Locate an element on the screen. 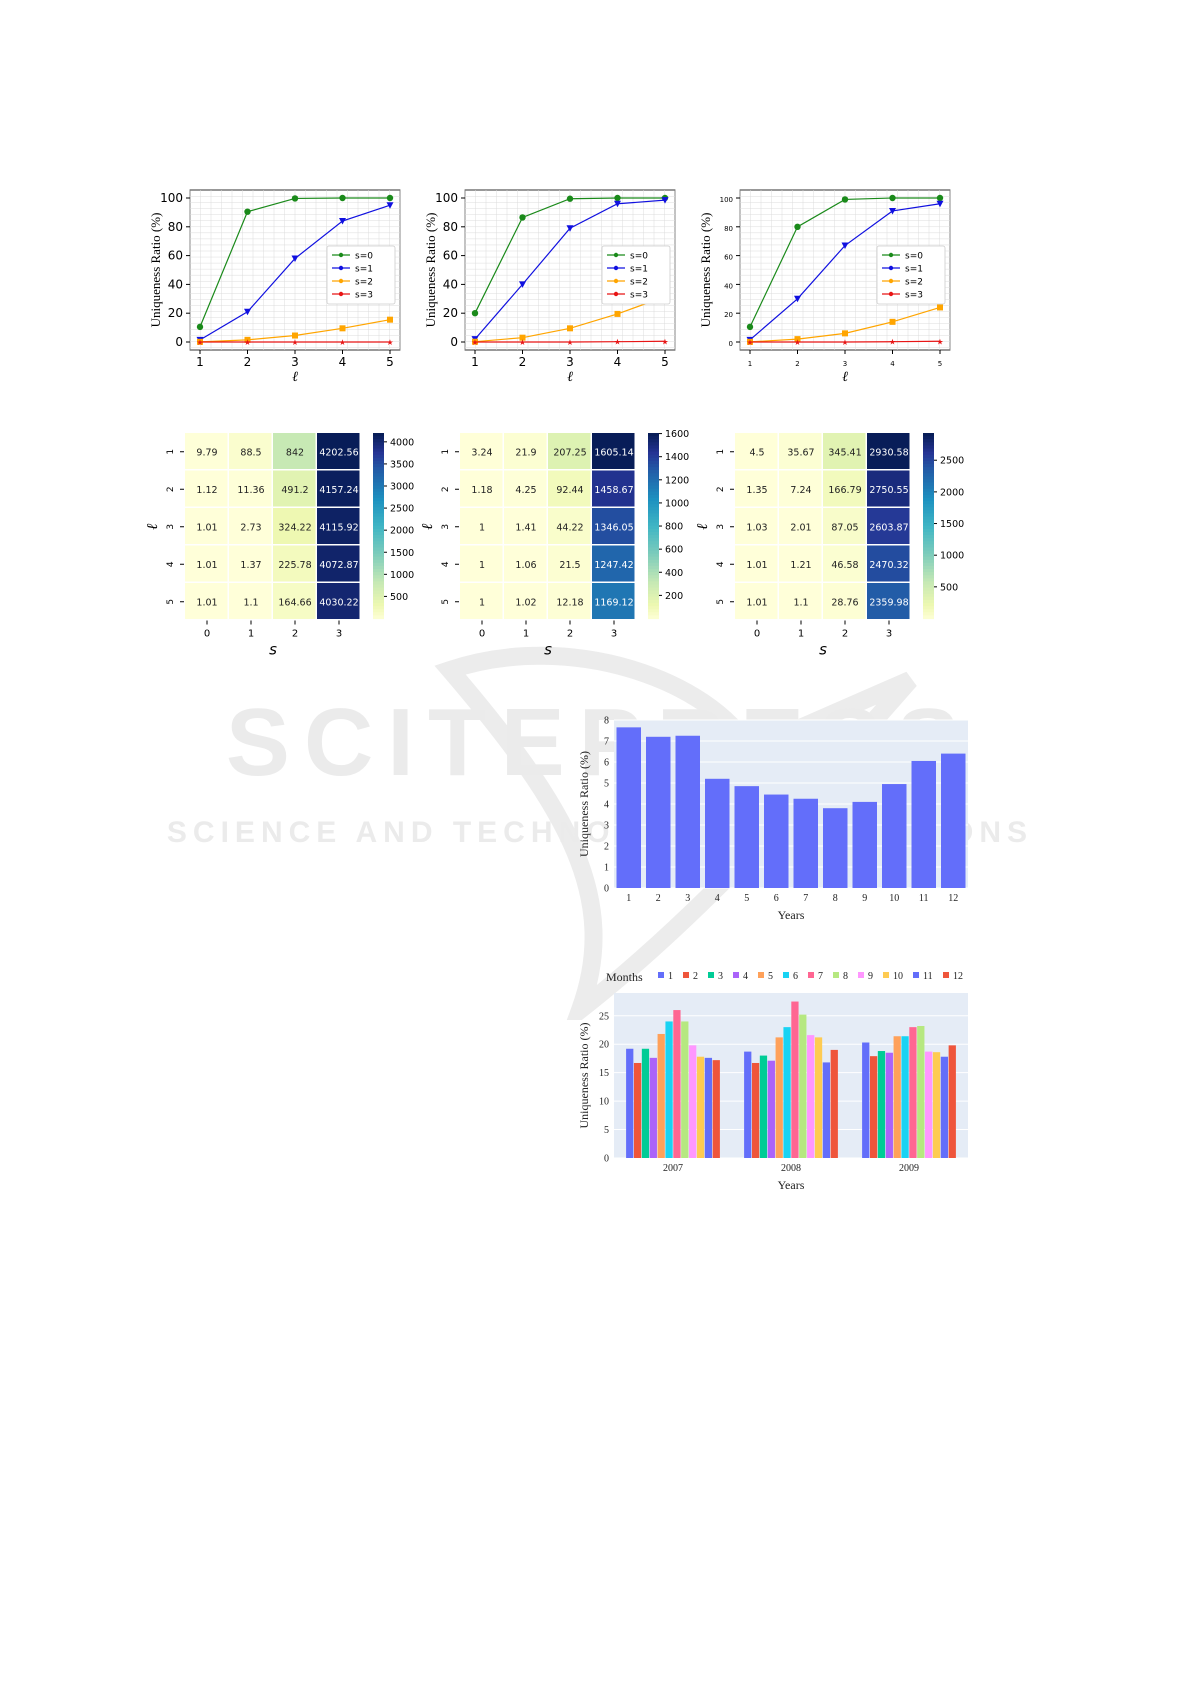  heat-cell-label: 2.01 is located at coordinates (800, 527).